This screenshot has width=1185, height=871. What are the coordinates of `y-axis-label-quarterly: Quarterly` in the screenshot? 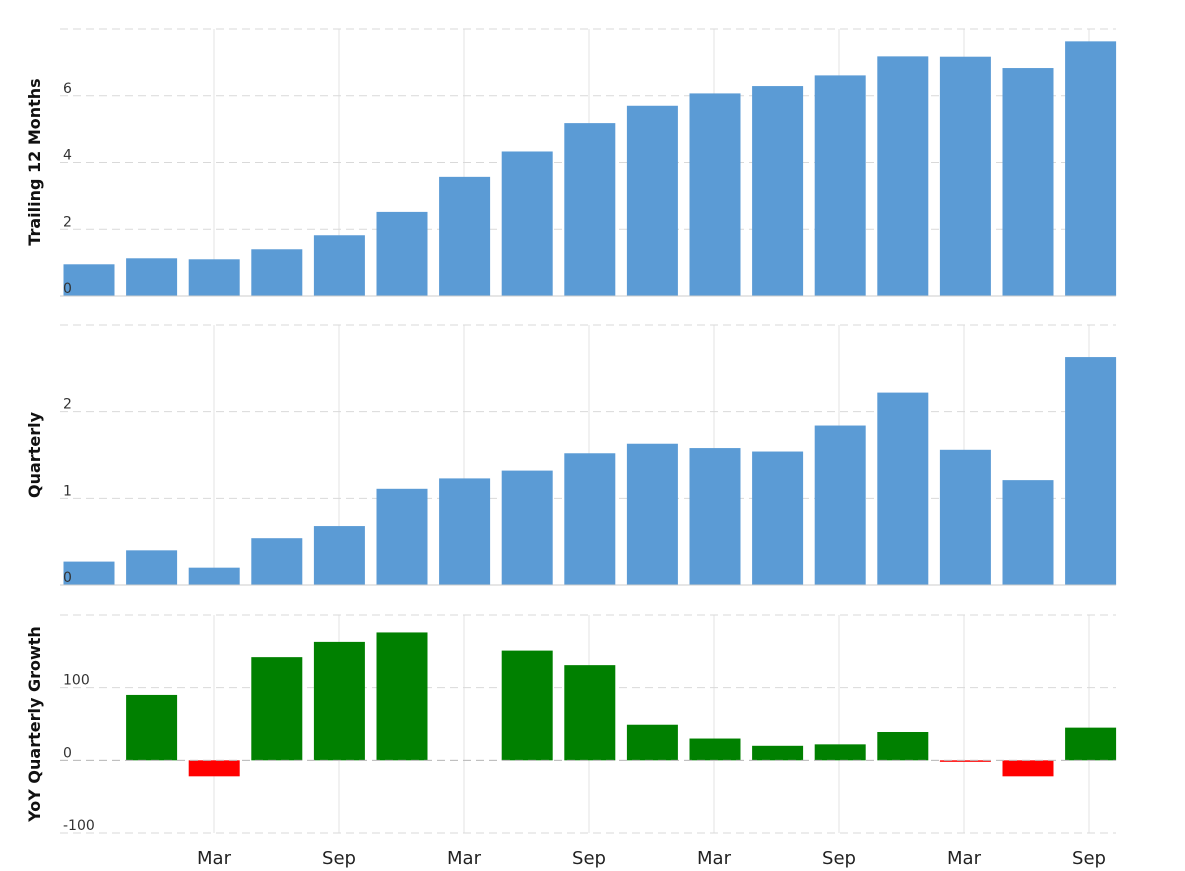 It's located at (34, 454).